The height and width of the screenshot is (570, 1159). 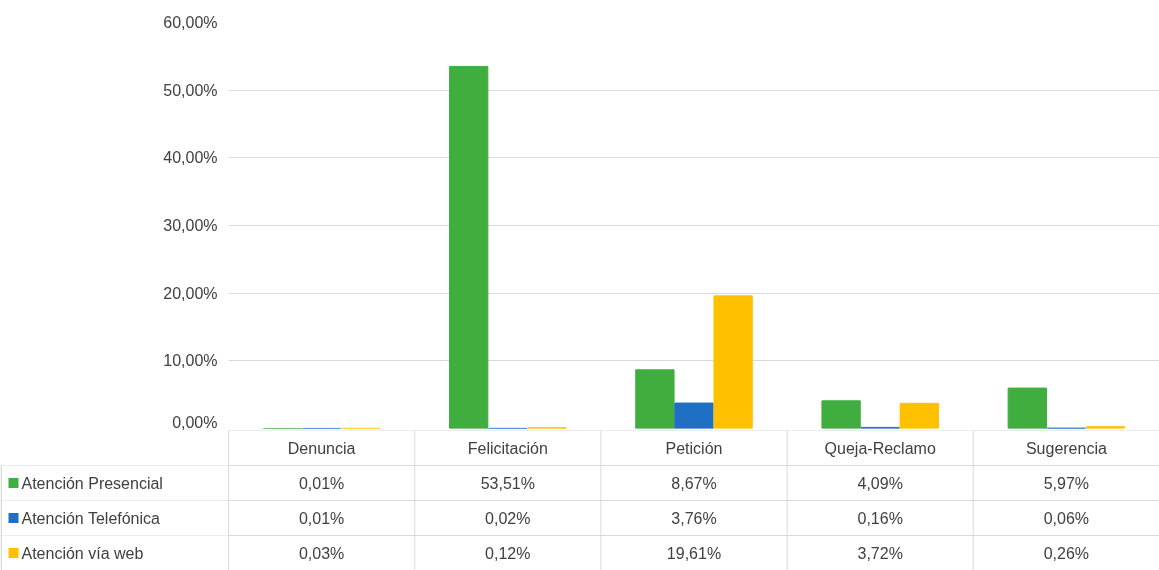 What do you see at coordinates (694, 448) in the screenshot?
I see `x-tick-label: Petición` at bounding box center [694, 448].